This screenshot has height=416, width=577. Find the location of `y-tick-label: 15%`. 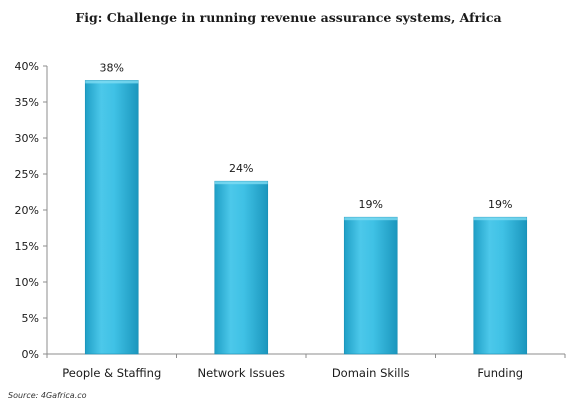

y-tick-label: 15% is located at coordinates (27, 246).